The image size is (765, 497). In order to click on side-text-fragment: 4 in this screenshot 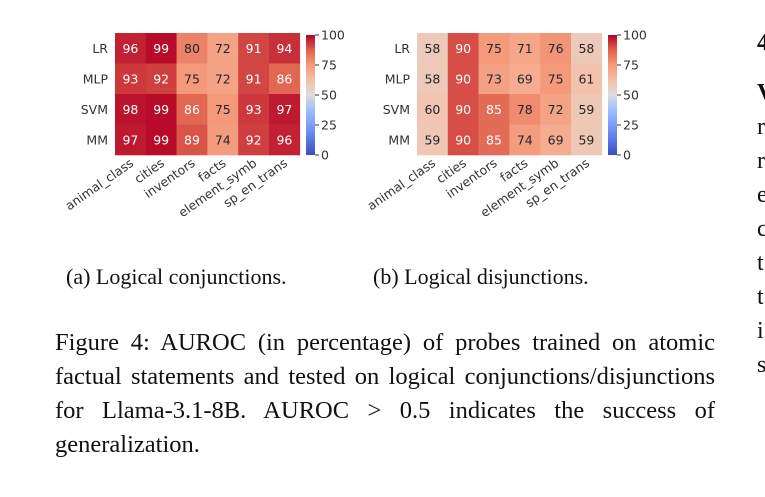, I will do `click(761, 43)`.